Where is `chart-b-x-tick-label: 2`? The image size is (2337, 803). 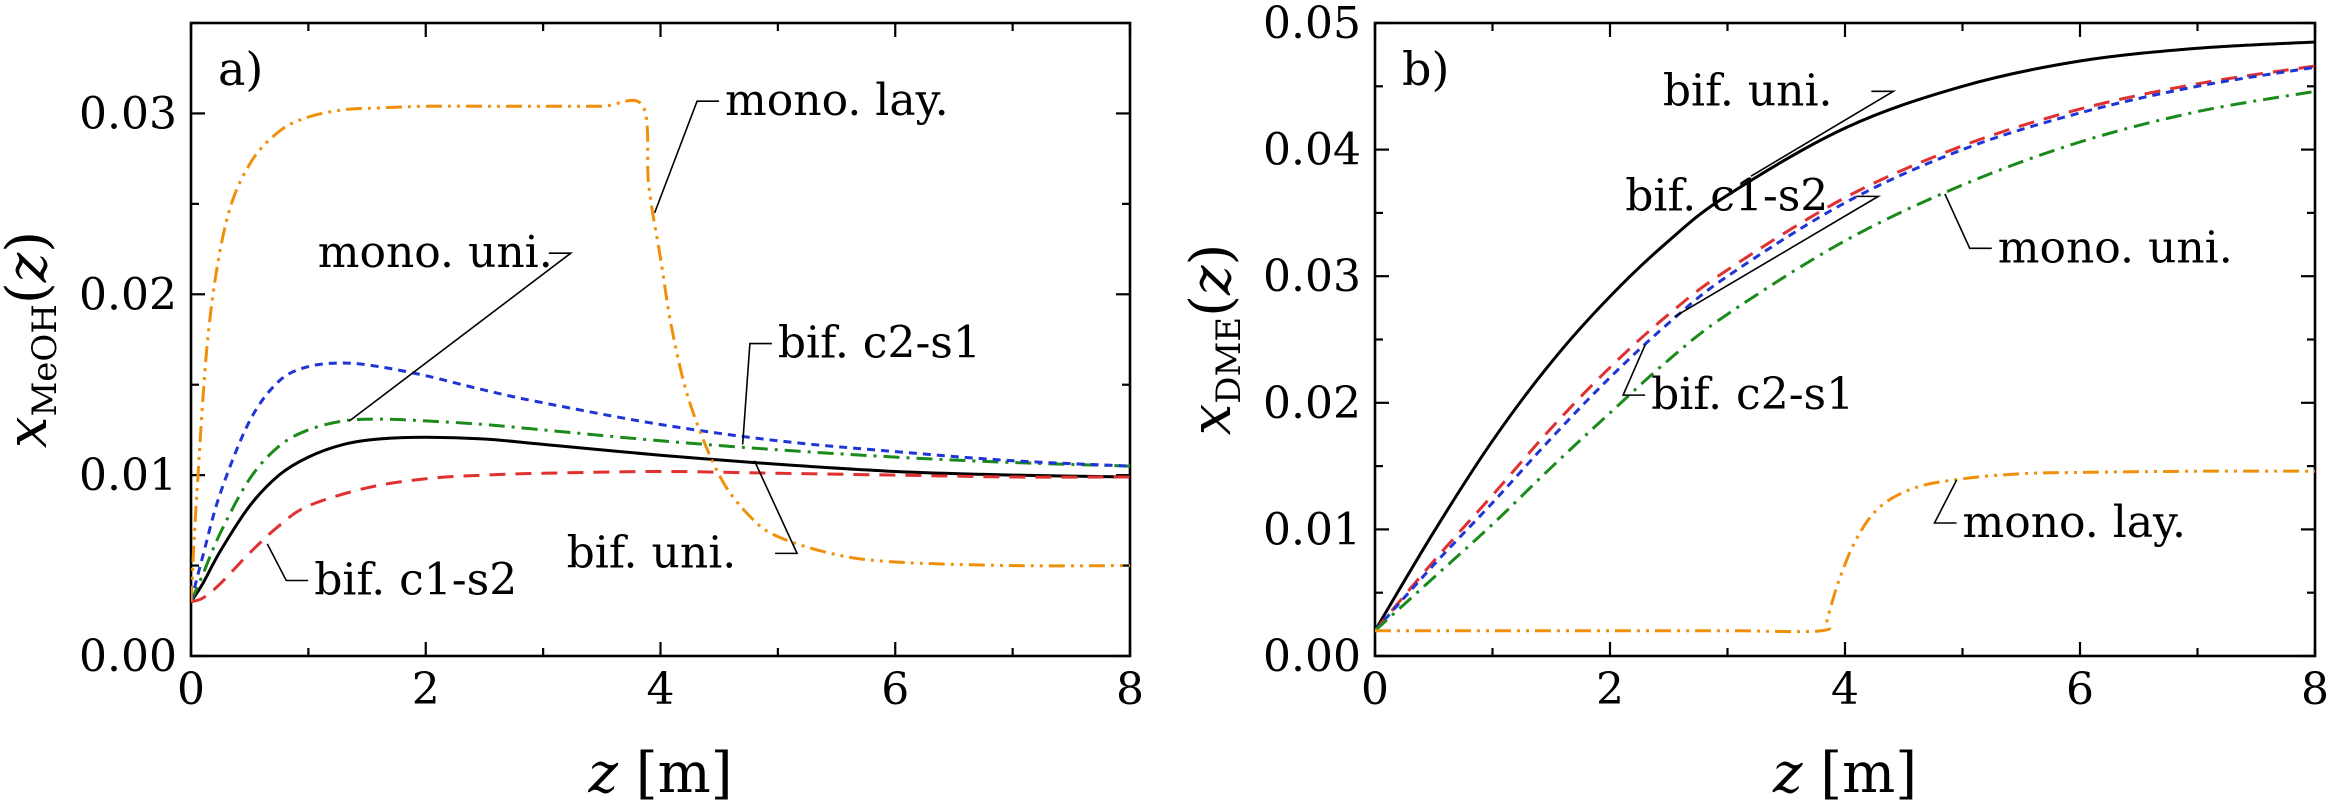
chart-b-x-tick-label: 2 is located at coordinates (1610, 689).